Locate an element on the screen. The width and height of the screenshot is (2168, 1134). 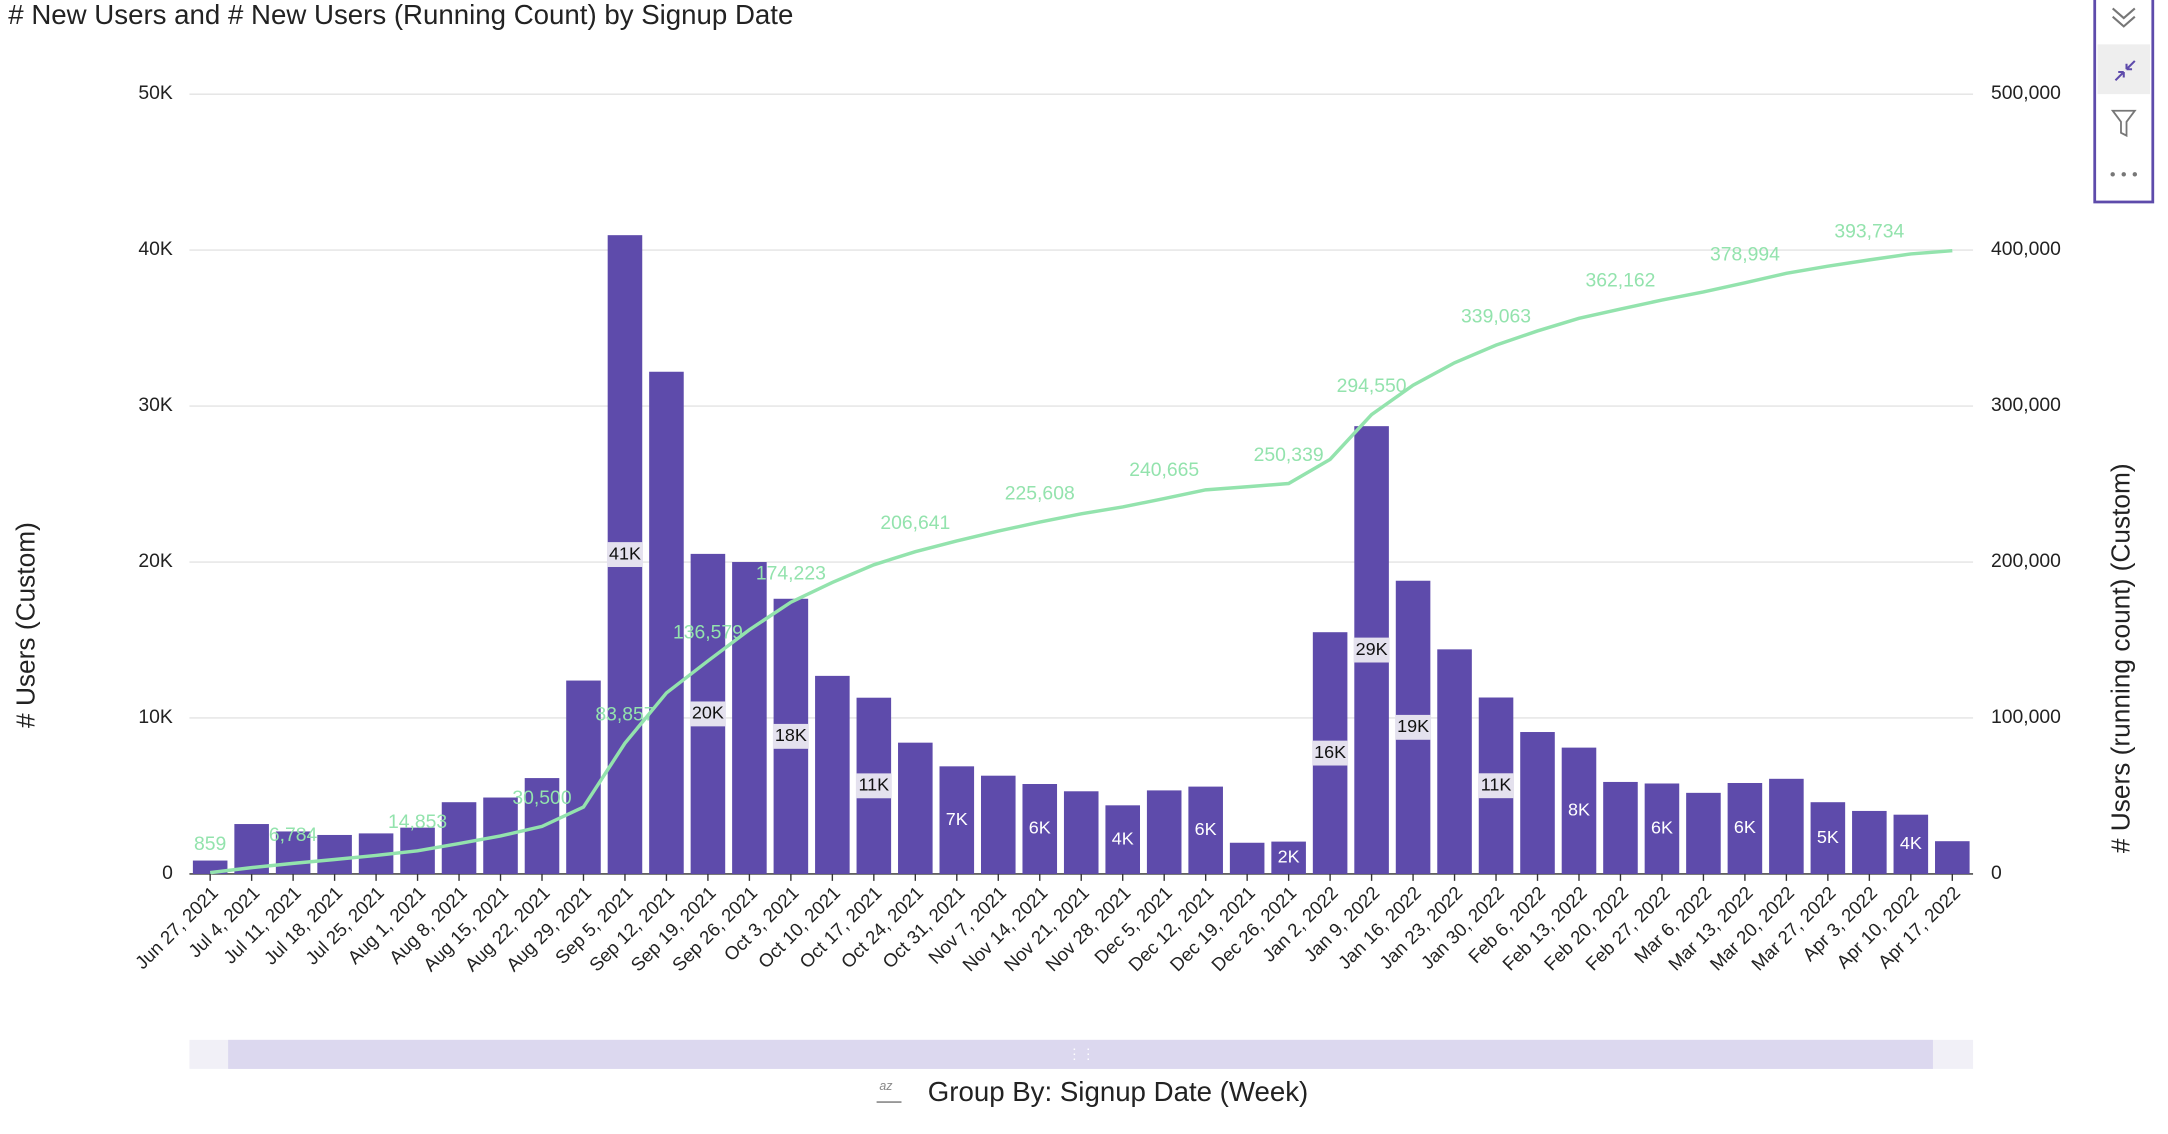
svg-text: az is located at coordinates (886, 1086).